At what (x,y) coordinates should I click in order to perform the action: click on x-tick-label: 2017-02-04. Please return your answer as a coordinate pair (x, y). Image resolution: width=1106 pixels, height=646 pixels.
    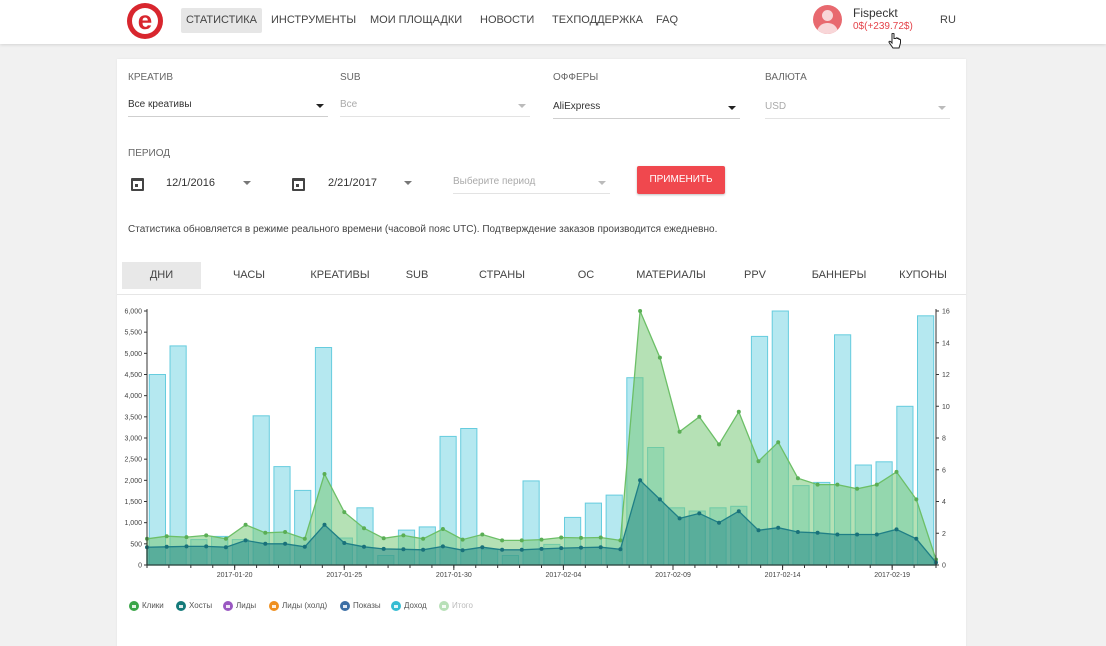
    Looking at the image, I should click on (564, 575).